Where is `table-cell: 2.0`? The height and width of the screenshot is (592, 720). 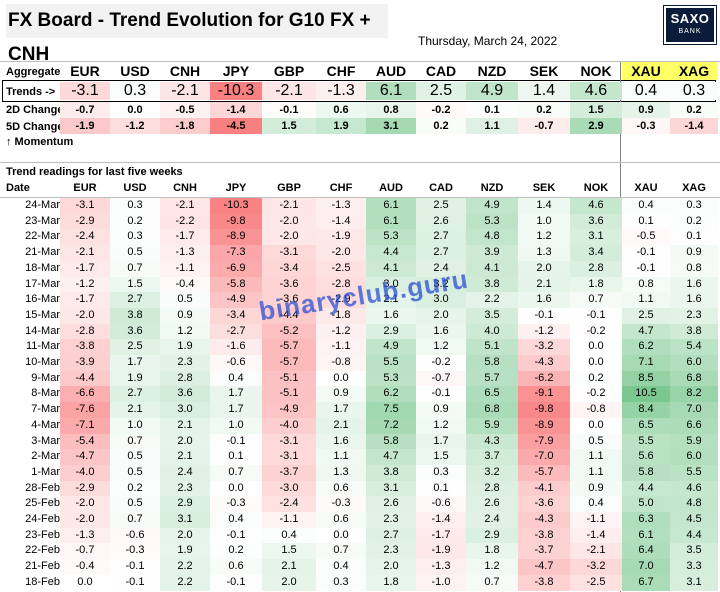 table-cell: 2.0 is located at coordinates (544, 268).